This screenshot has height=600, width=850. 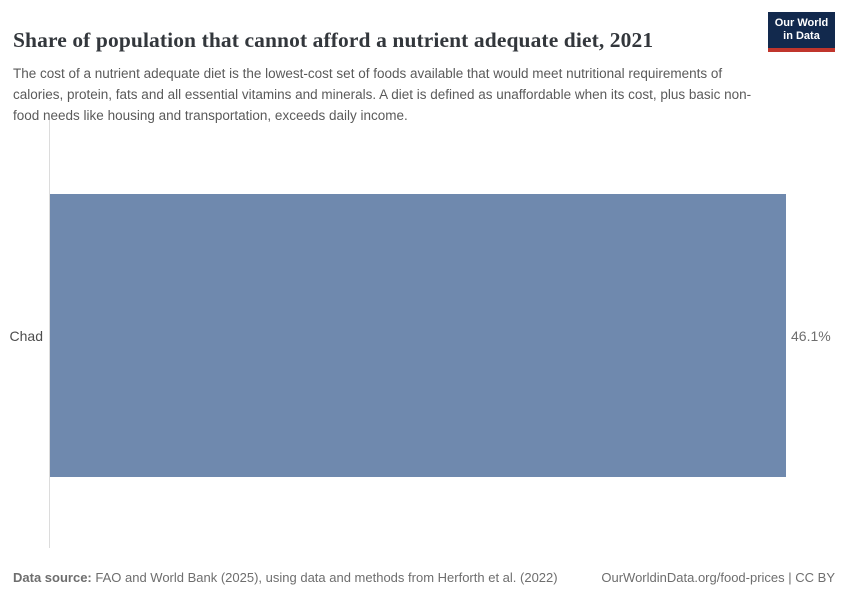 I want to click on owid-logo-line1: Our World, so click(x=801, y=23).